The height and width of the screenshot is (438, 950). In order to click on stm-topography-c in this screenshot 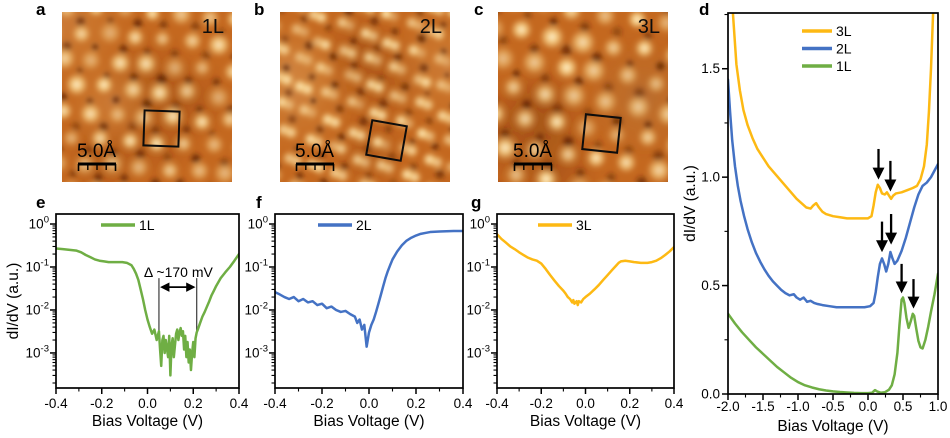, I will do `click(583, 97)`.